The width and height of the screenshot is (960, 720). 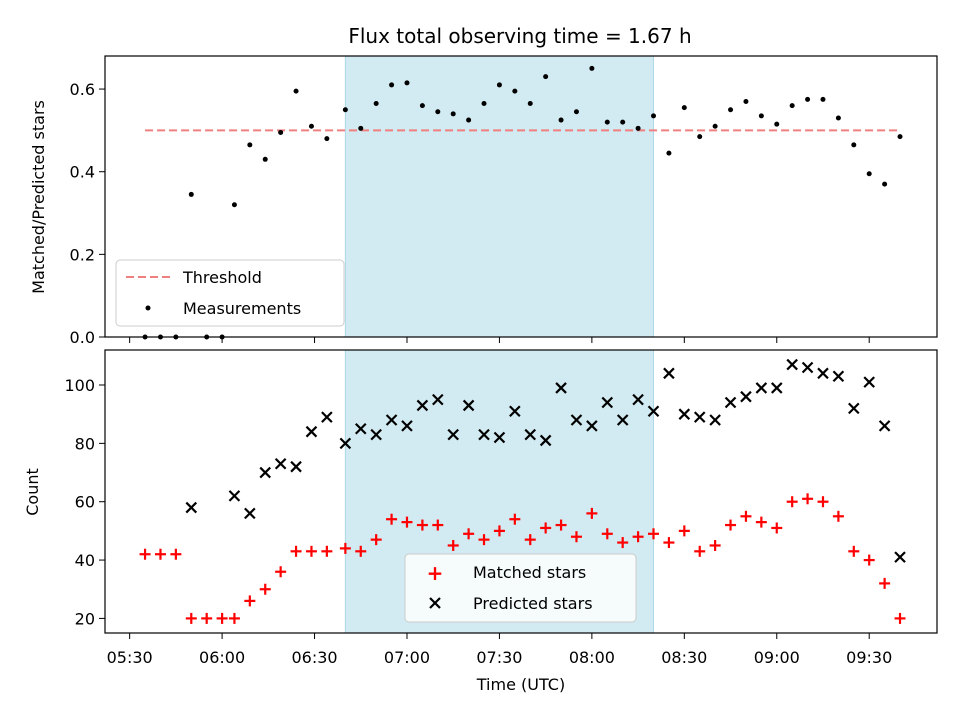 What do you see at coordinates (230, 293) in the screenshot?
I see `ratio-legend-frame` at bounding box center [230, 293].